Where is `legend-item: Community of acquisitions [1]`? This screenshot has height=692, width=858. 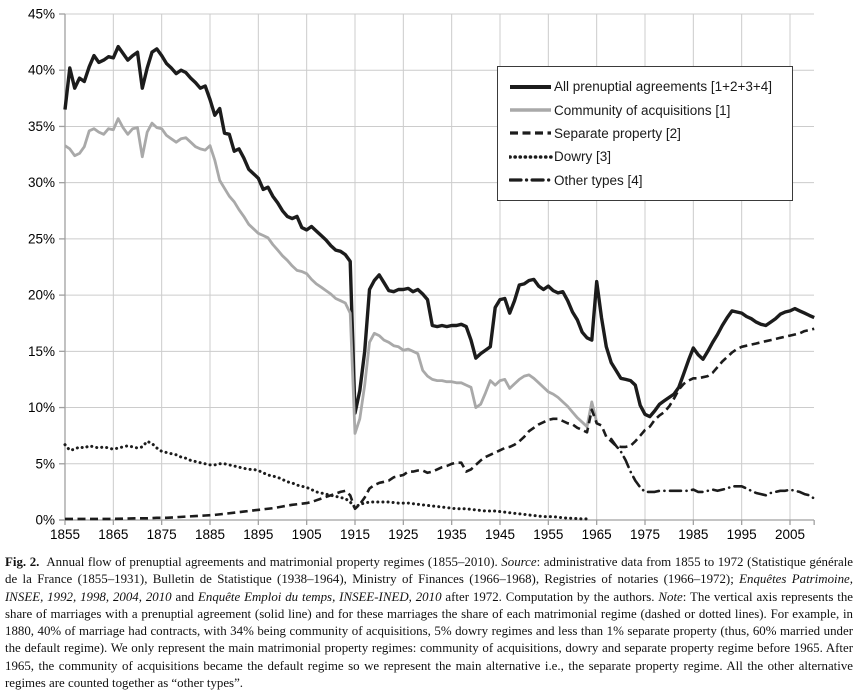 legend-item: Community of acquisitions [1] is located at coordinates (646, 109).